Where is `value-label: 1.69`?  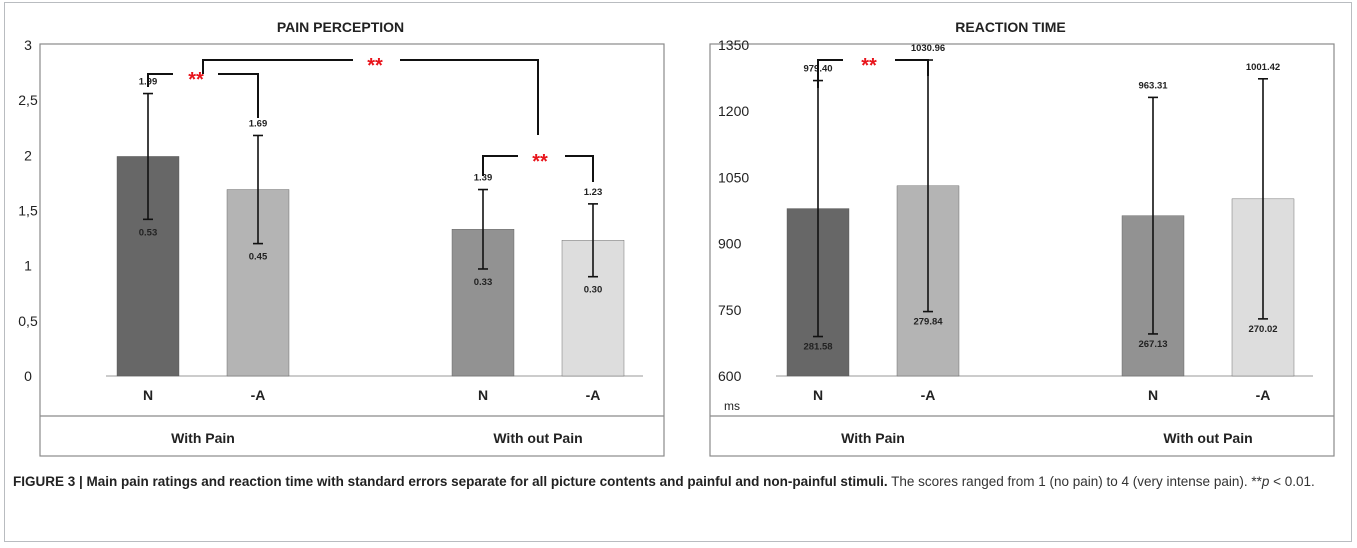 value-label: 1.69 is located at coordinates (258, 123).